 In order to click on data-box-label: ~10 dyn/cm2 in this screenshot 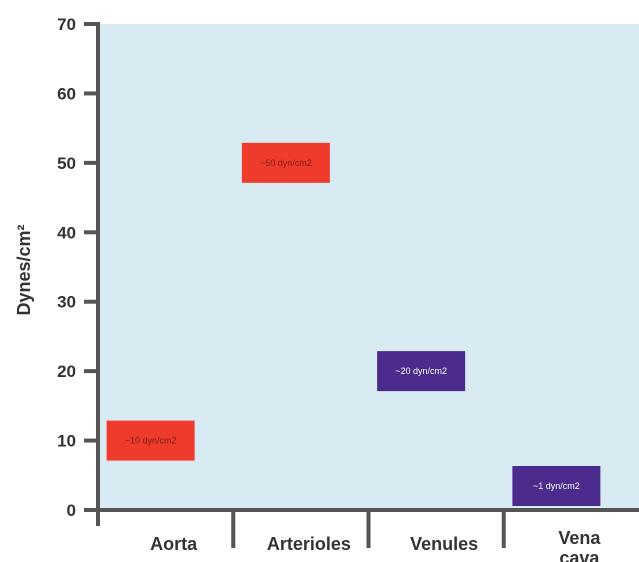, I will do `click(151, 441)`.